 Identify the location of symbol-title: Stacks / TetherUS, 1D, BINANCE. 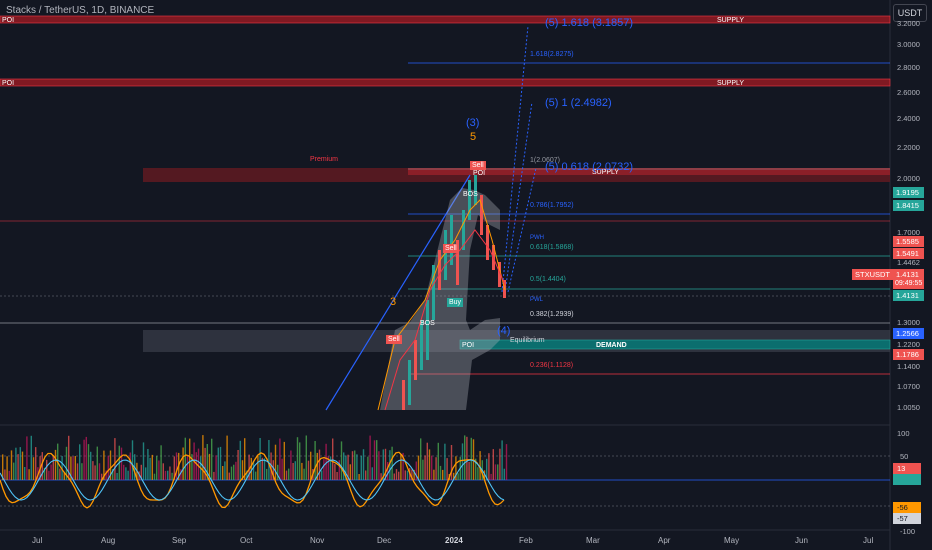
(80, 10).